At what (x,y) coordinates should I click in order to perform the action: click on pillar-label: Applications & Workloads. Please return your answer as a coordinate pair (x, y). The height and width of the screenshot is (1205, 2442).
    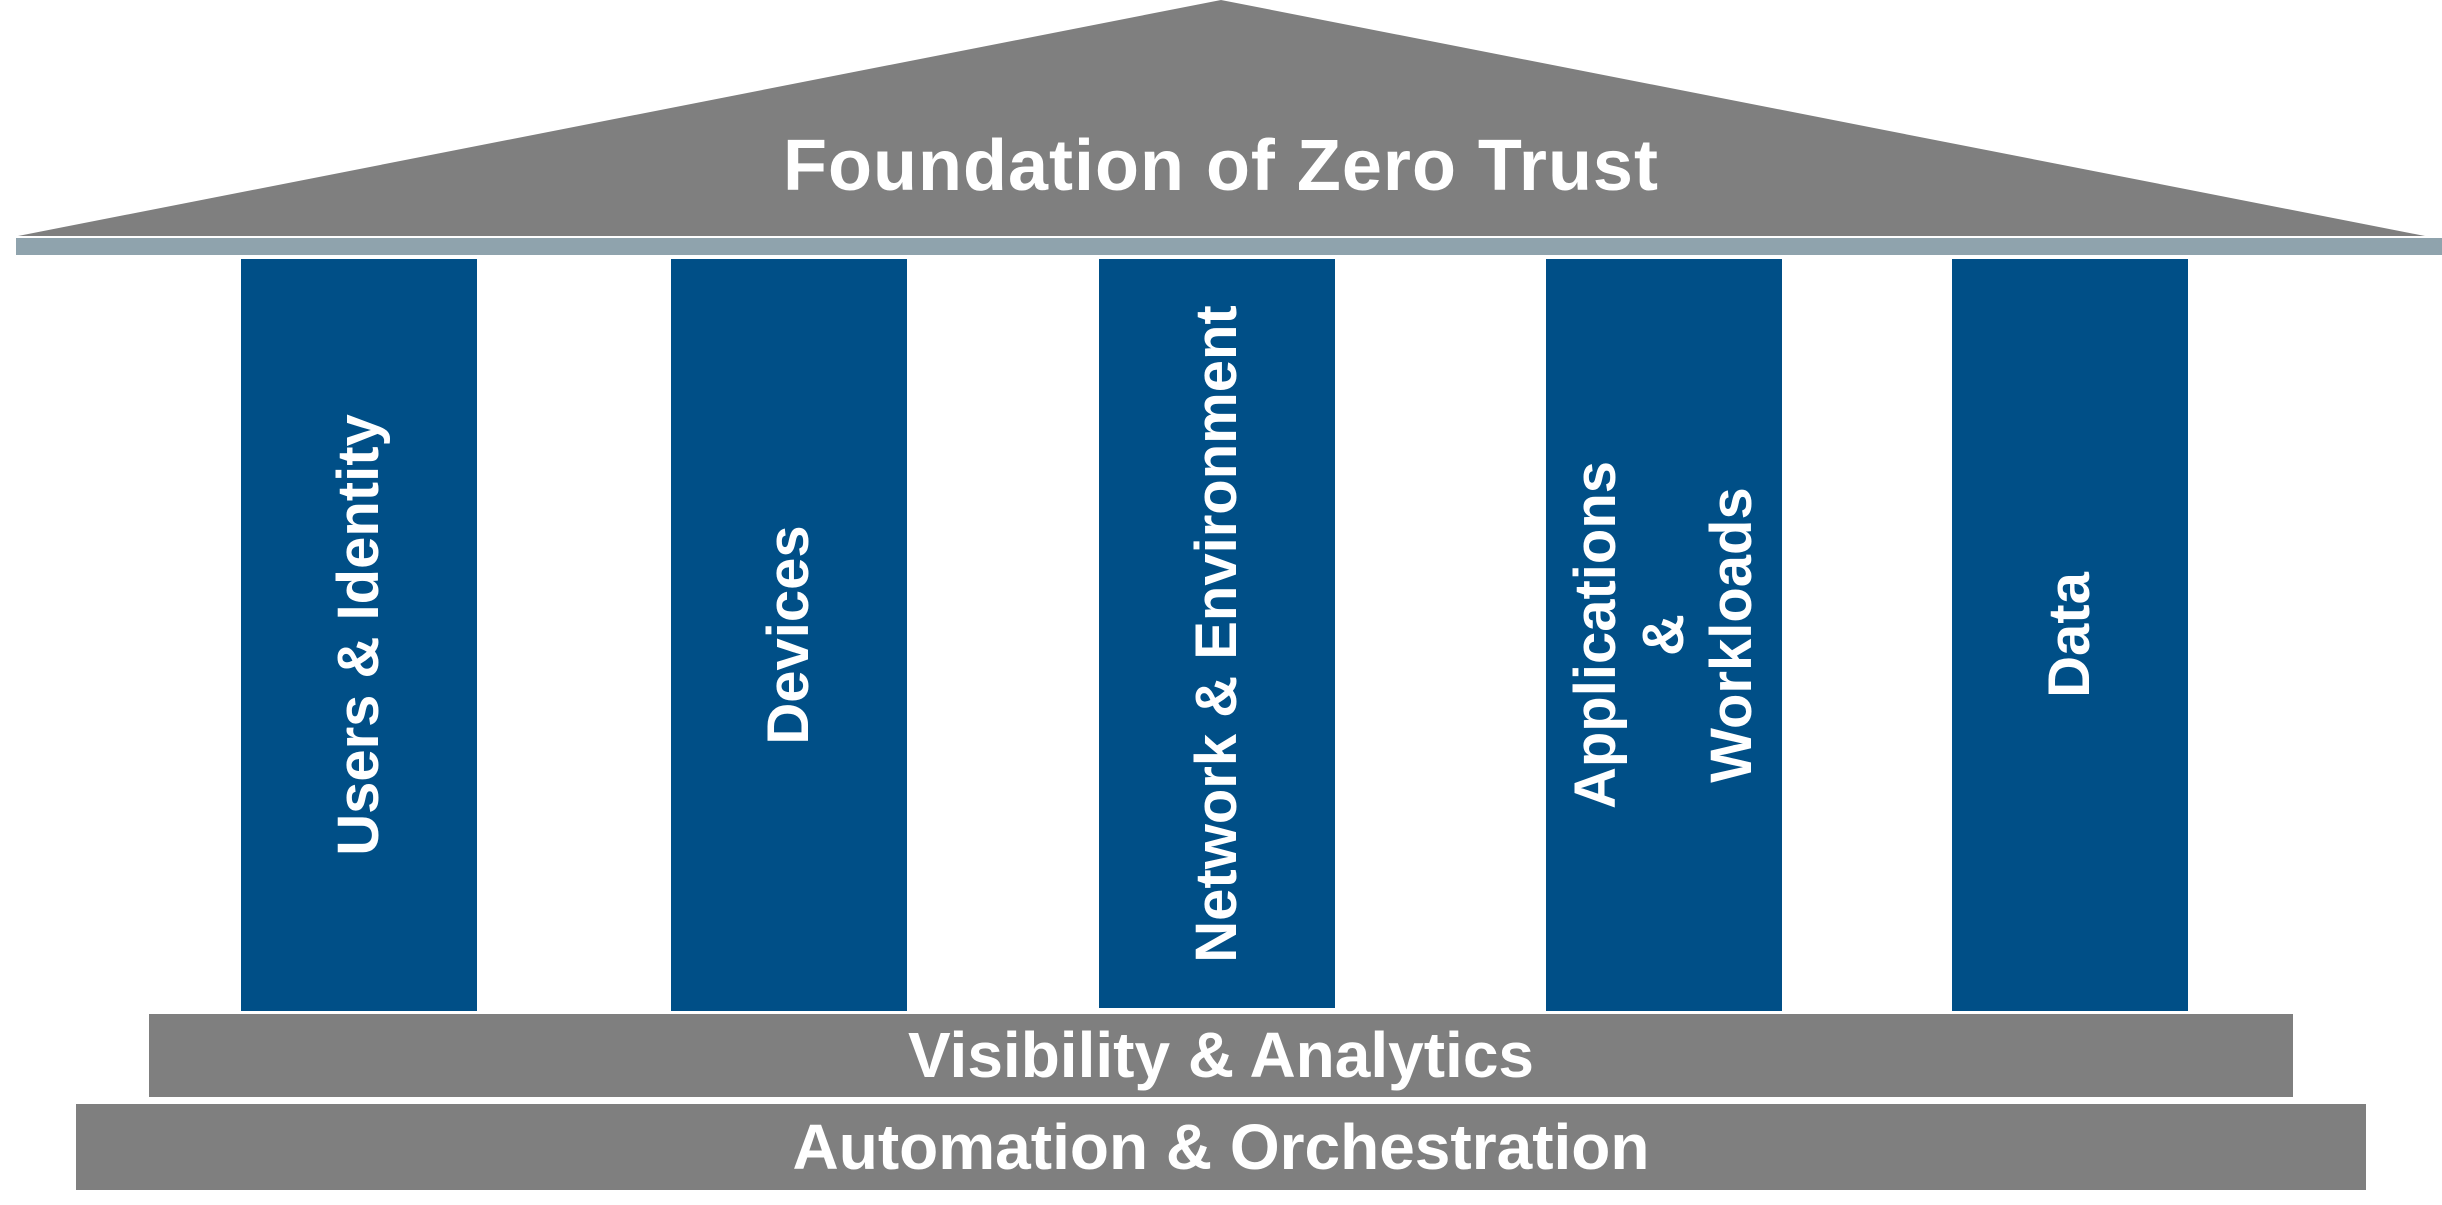
    Looking at the image, I should click on (1663, 635).